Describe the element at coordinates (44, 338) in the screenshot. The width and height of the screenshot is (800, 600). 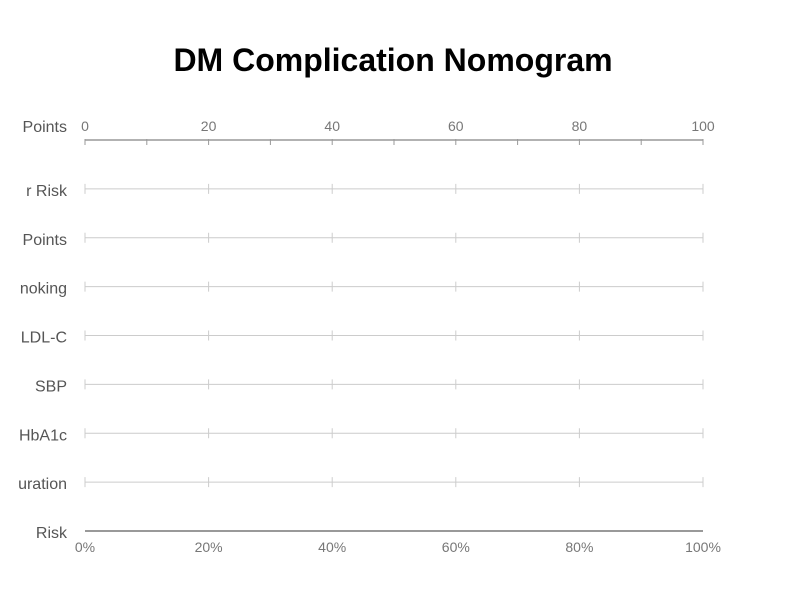
I see `row-label: LDL-C` at that location.